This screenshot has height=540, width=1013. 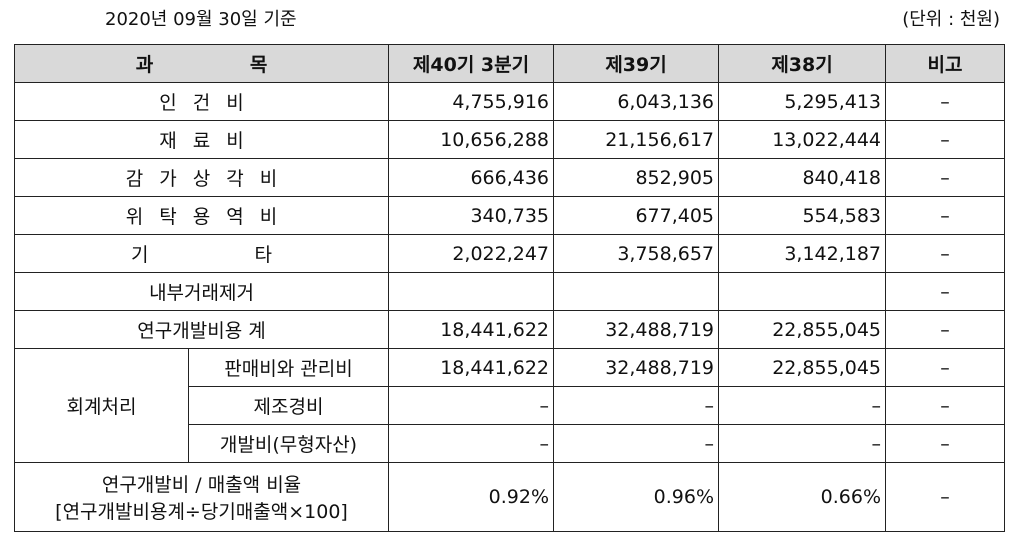 What do you see at coordinates (201, 329) in the screenshot?
I see `table-cell: 연구개발비용 계` at bounding box center [201, 329].